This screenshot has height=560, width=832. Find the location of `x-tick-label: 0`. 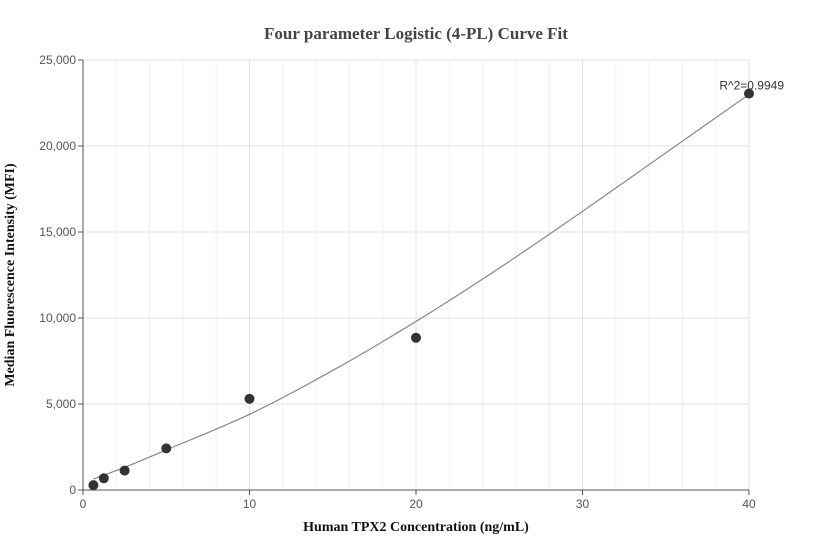

x-tick-label: 0 is located at coordinates (83, 504).